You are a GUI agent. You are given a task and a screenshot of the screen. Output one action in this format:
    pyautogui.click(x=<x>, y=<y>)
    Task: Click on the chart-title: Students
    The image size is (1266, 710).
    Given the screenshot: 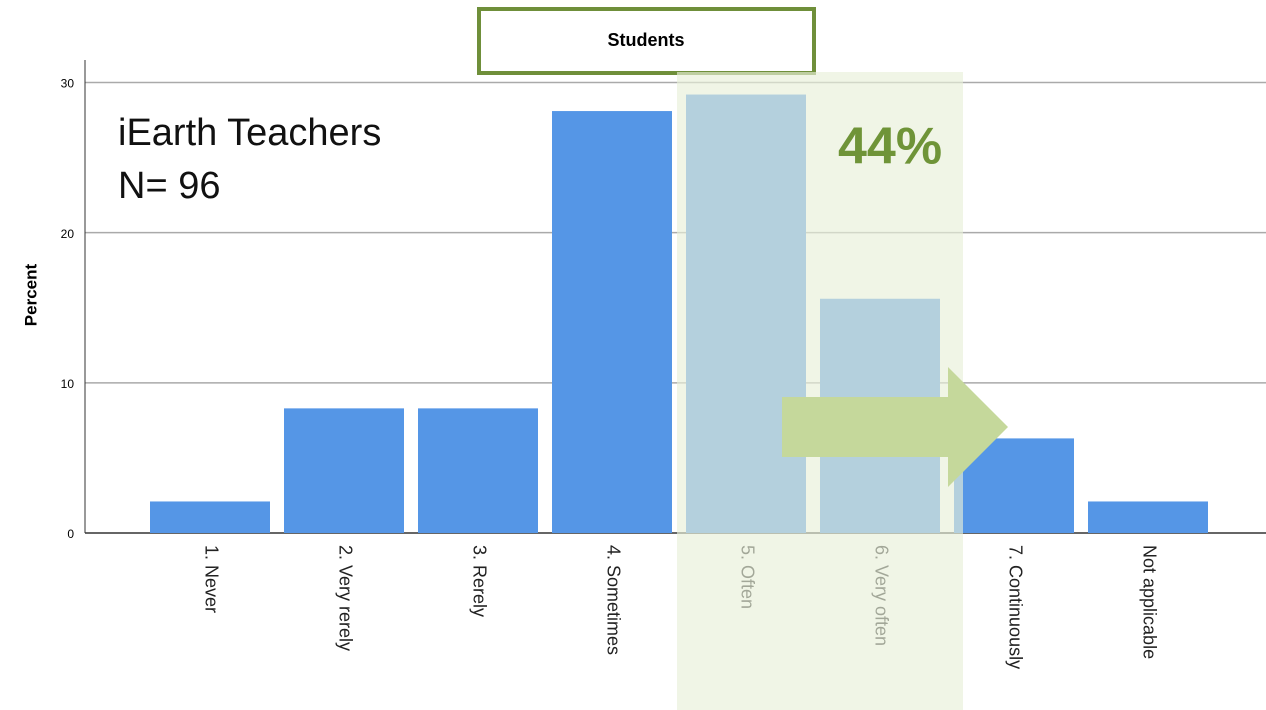 What is the action you would take?
    pyautogui.click(x=645, y=40)
    